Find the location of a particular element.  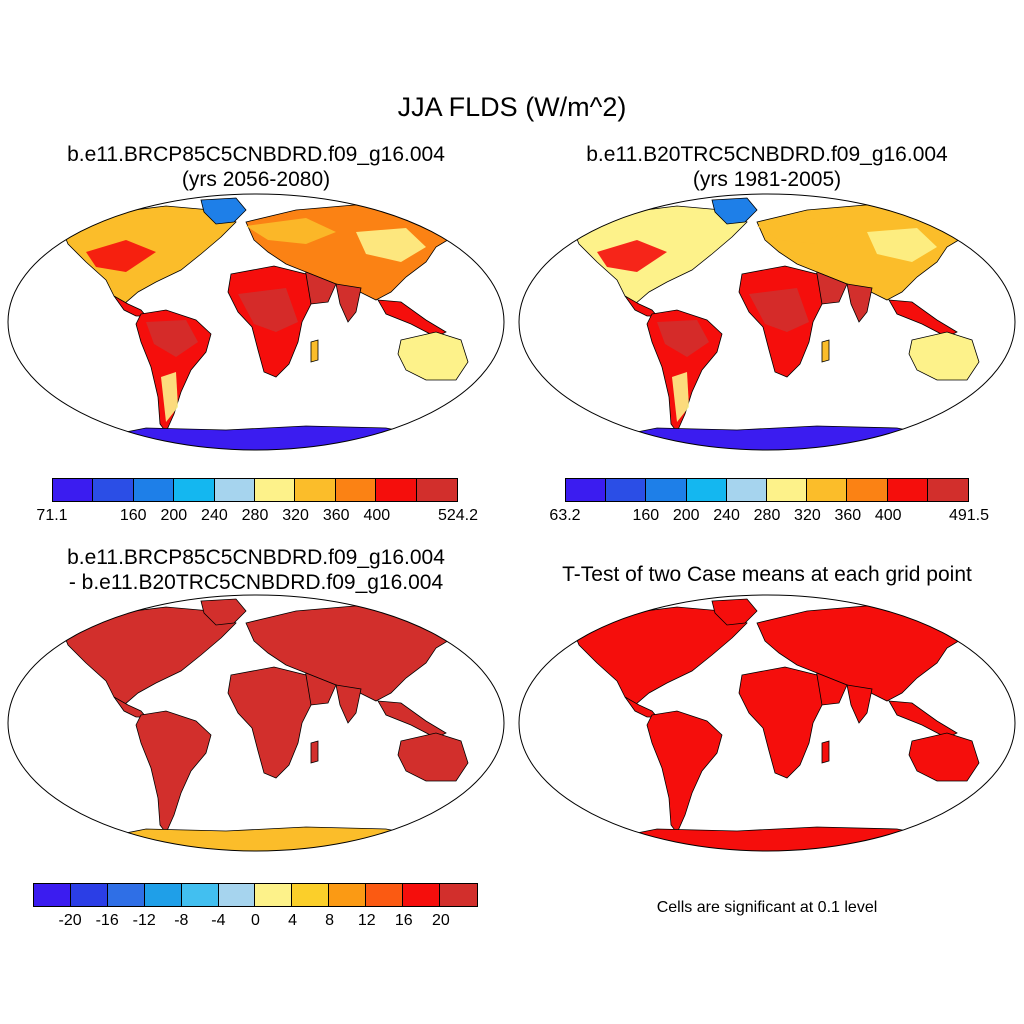

colorbar-top-right is located at coordinates (767, 490).